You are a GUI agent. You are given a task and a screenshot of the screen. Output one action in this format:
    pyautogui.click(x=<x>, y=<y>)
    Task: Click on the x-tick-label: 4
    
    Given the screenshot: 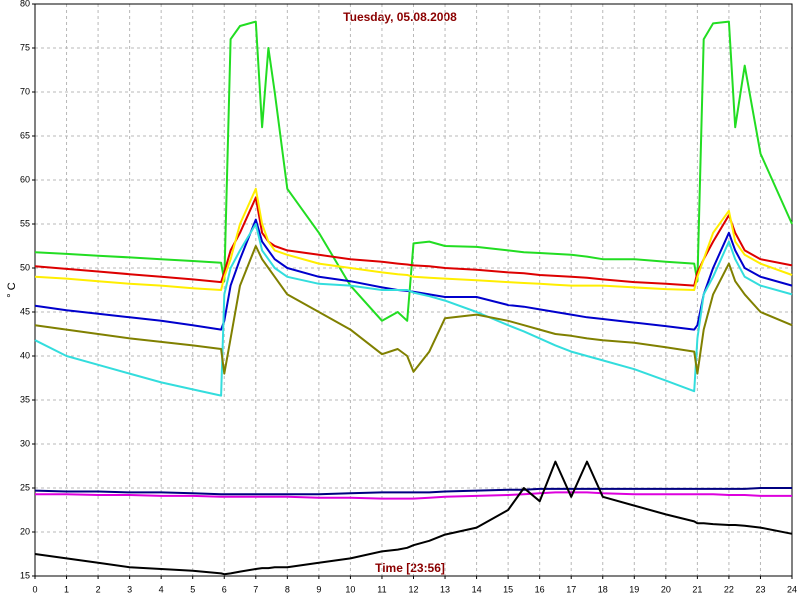 What is the action you would take?
    pyautogui.click(x=161, y=589)
    